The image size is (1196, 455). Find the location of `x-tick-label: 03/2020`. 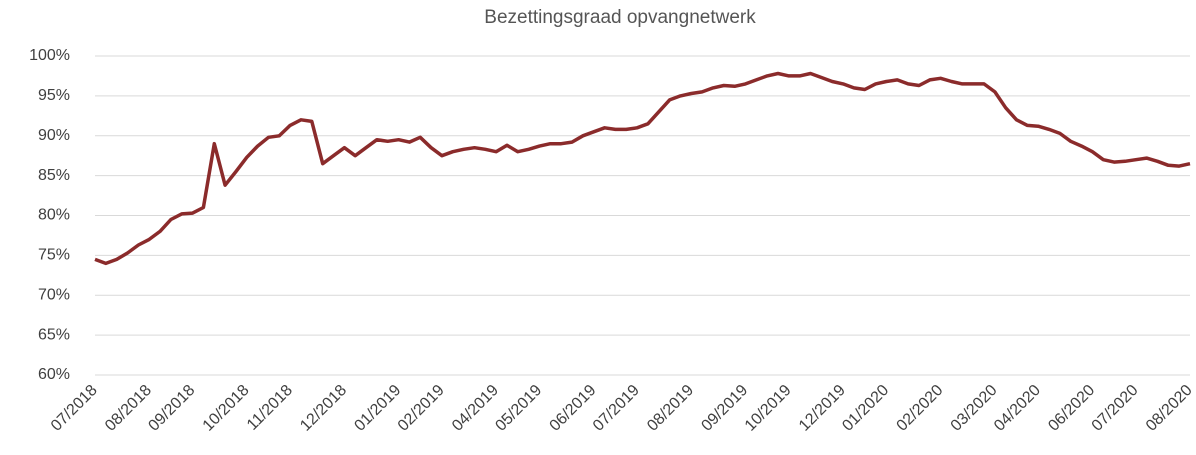

x-tick-label: 03/2020 is located at coordinates (974, 408).